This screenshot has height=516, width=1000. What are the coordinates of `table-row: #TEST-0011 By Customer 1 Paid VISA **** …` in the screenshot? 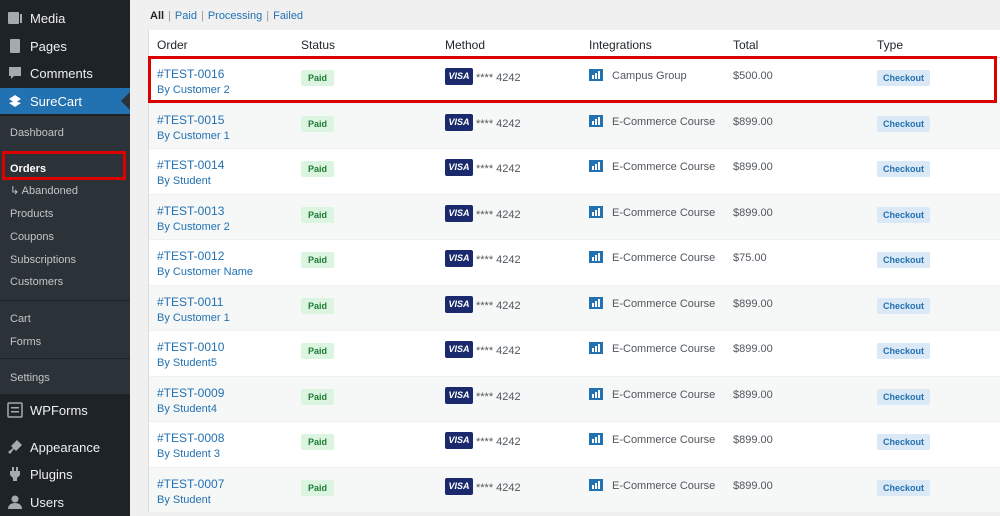 It's located at (574, 308).